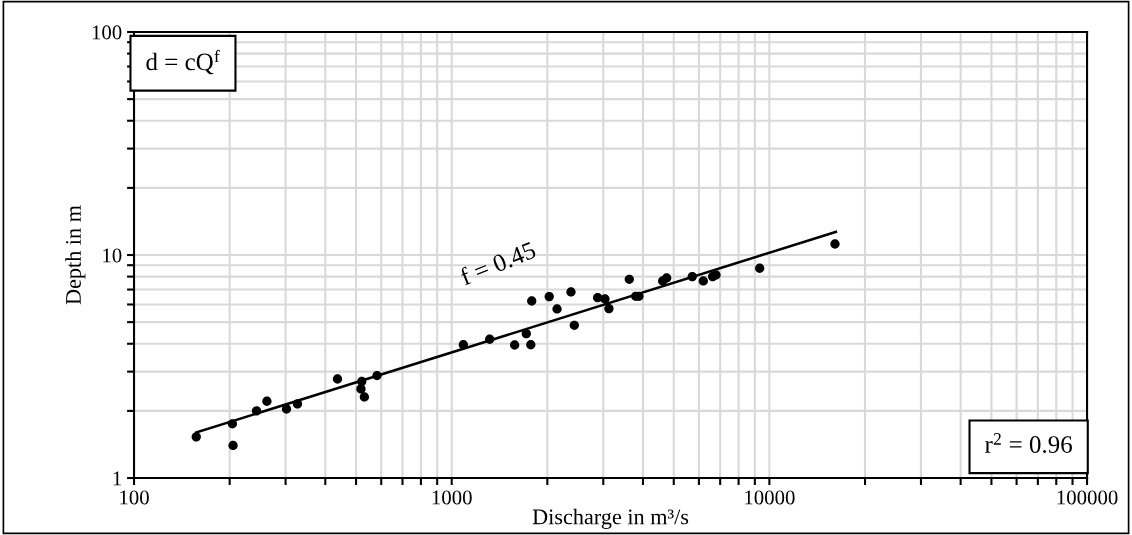 Image resolution: width=1132 pixels, height=535 pixels. What do you see at coordinates (1028, 443) in the screenshot?
I see `annotation: r$^{2}$ = 0.96` at bounding box center [1028, 443].